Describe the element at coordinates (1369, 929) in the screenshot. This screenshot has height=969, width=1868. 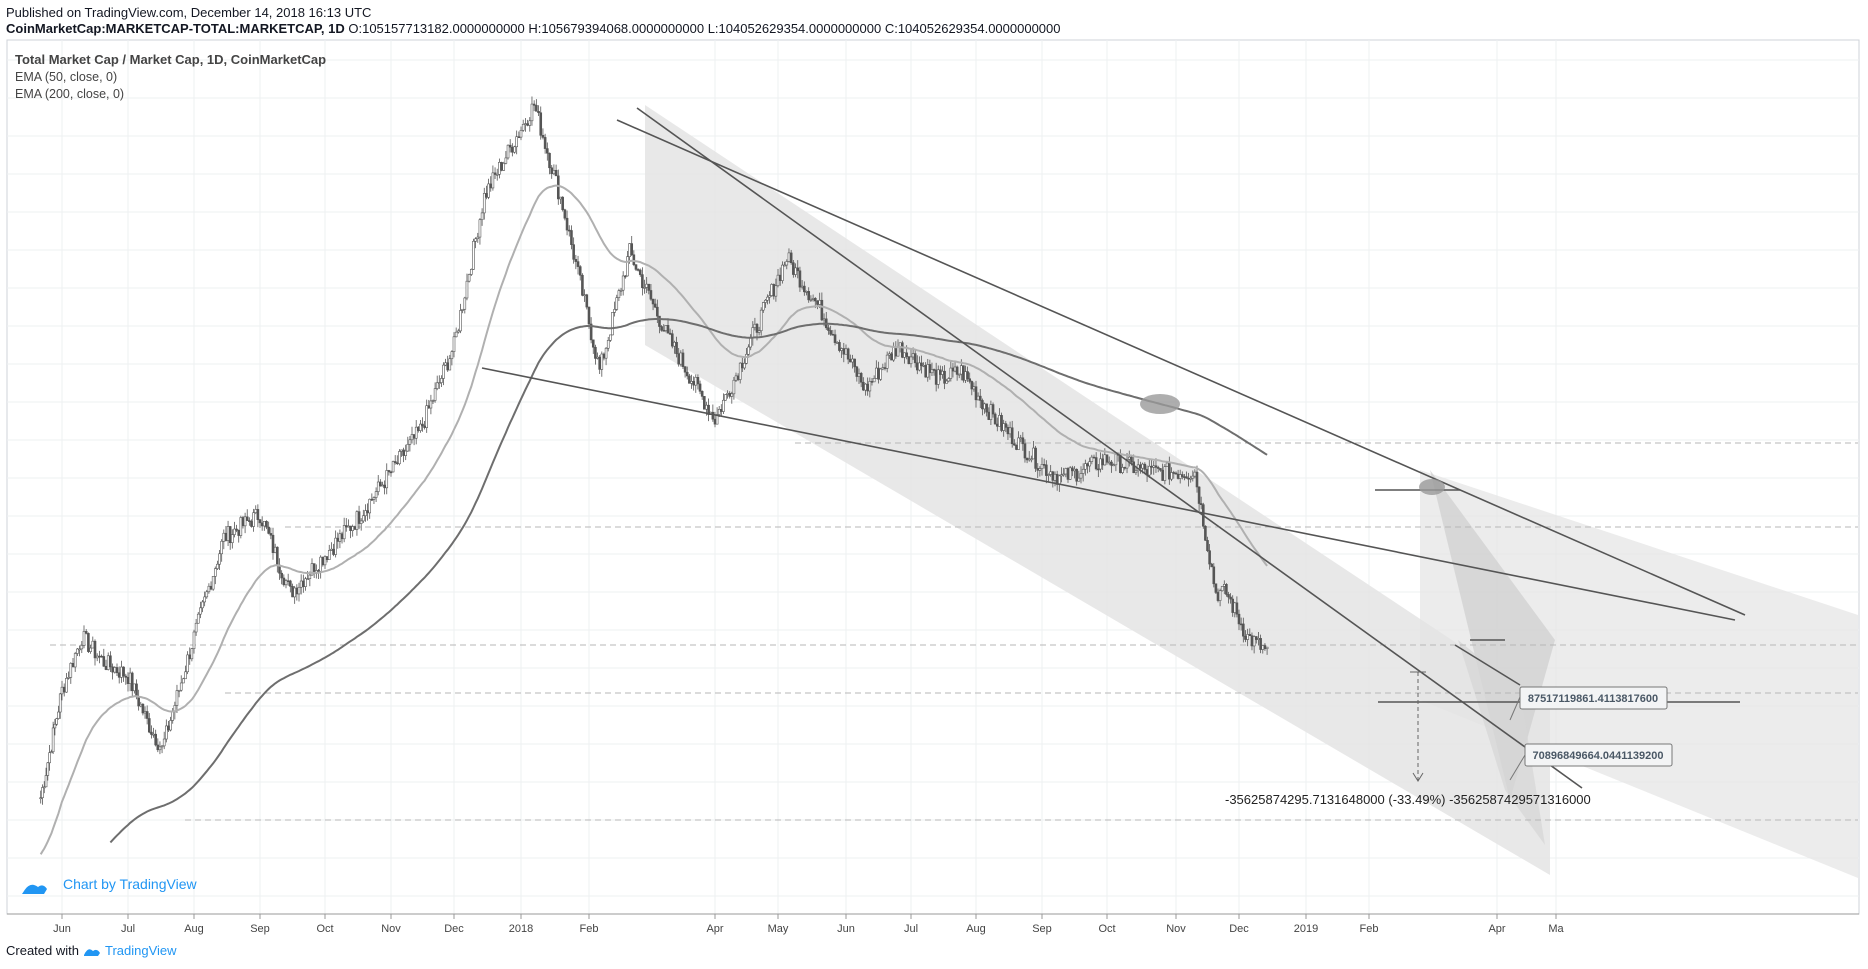
I see `x-tick-label: Feb` at that location.